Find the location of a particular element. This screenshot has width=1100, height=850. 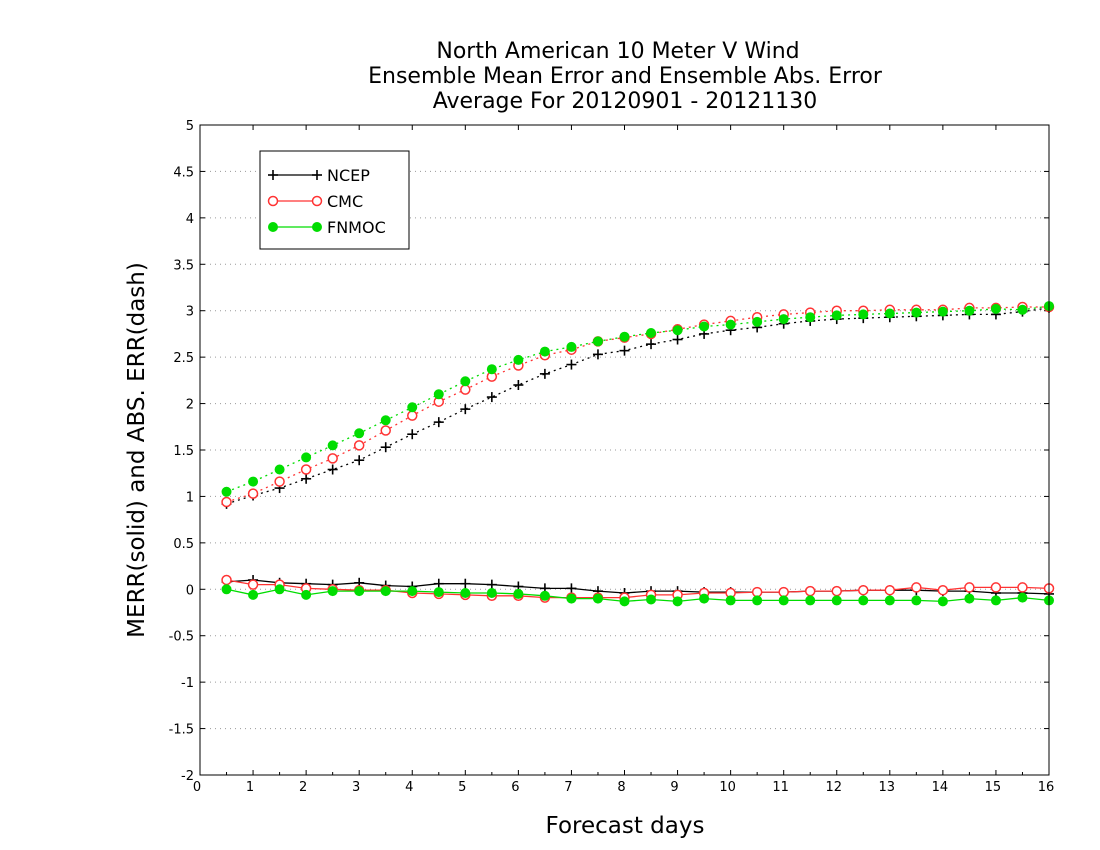

series-ncep-merr-point is located at coordinates (571, 588).